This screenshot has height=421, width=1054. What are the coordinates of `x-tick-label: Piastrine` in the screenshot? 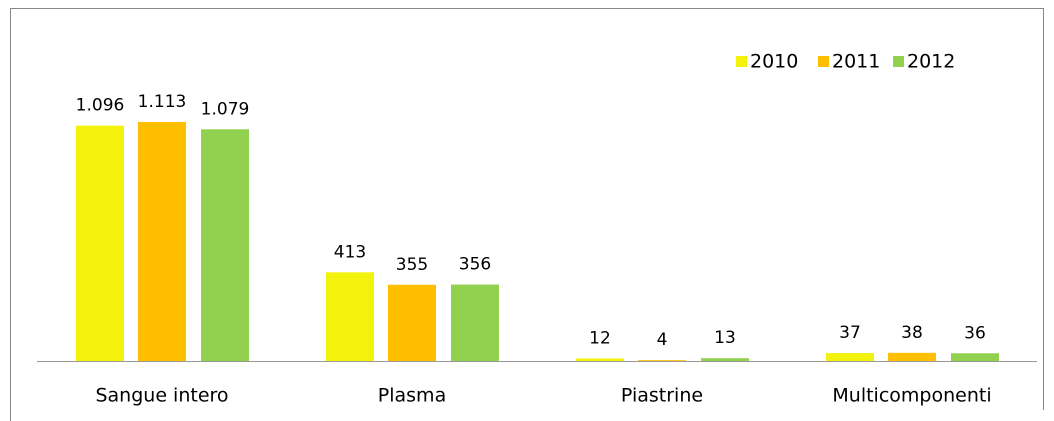 It's located at (662, 396).